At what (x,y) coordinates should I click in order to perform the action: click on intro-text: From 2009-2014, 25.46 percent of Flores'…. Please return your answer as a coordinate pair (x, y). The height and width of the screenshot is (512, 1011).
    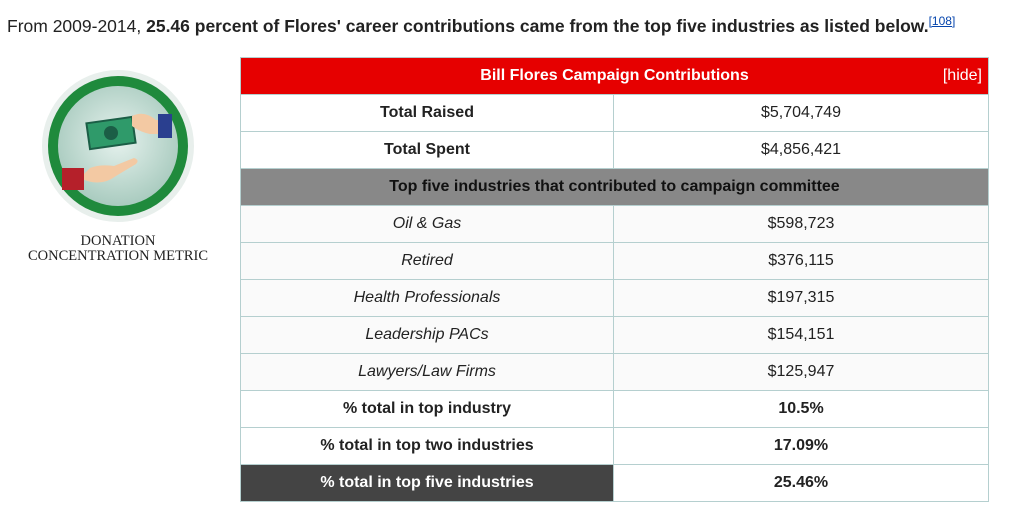
    Looking at the image, I should click on (481, 25).